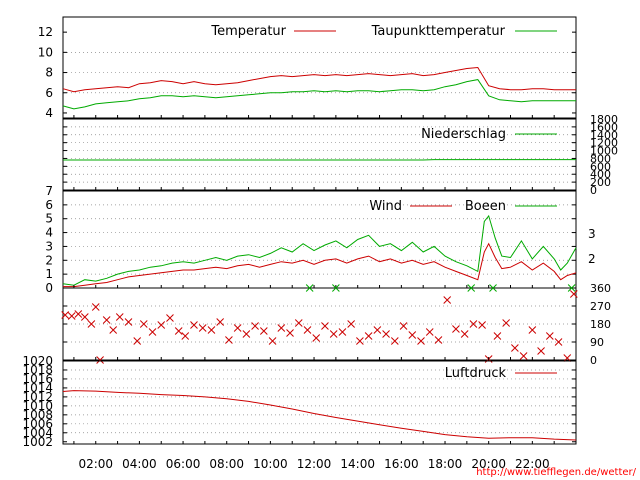 The width and height of the screenshot is (640, 480). Describe the element at coordinates (357, 464) in the screenshot. I see `xtick-label: 14:00` at that location.